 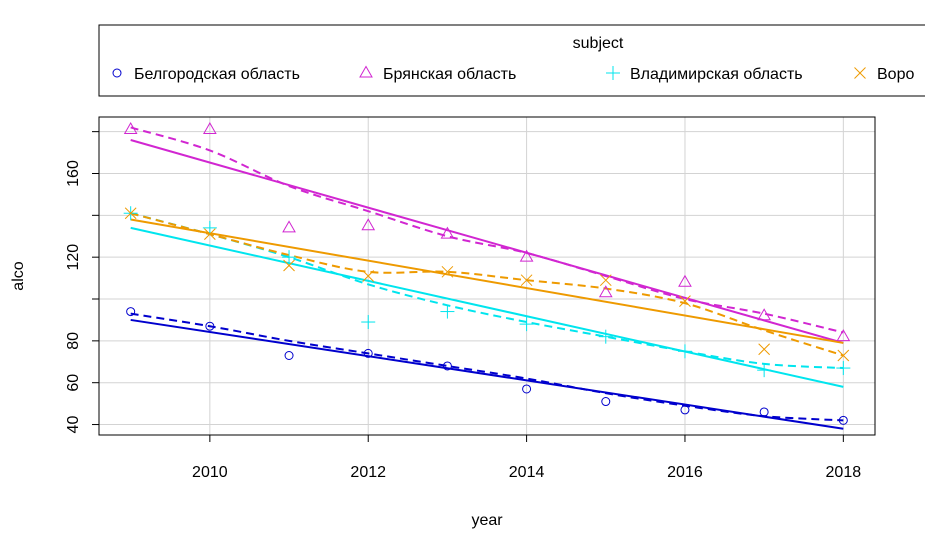 I want to click on legend-label-0: Белгородская область, so click(x=217, y=74).